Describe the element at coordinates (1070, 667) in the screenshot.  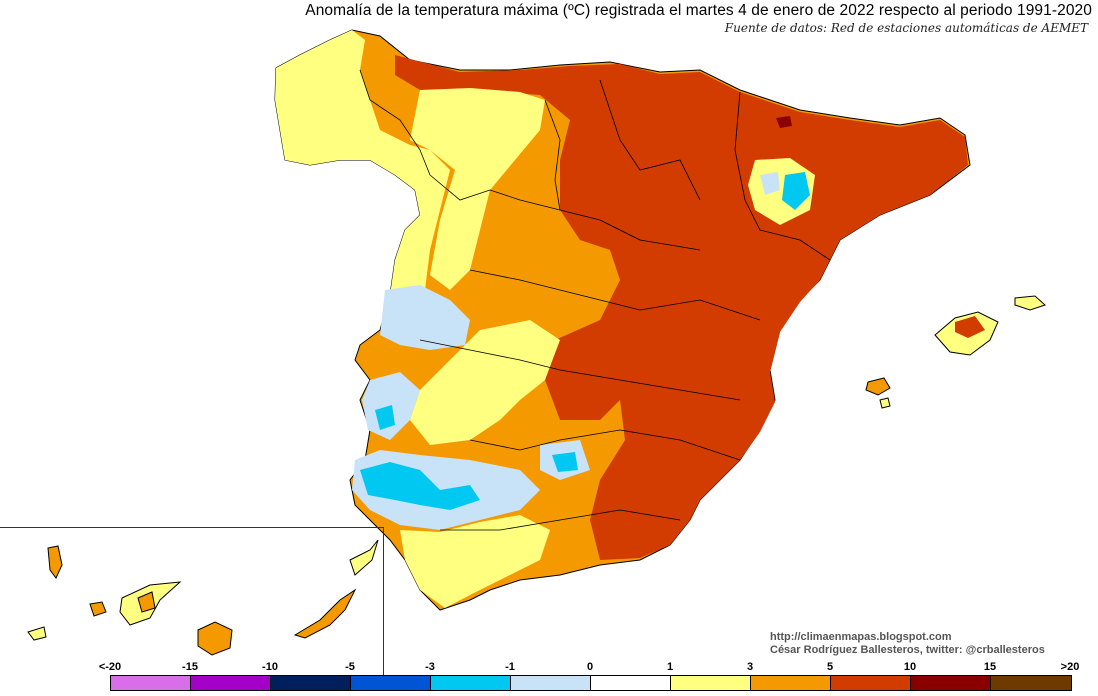
I see `legend-tick-label: >20` at that location.